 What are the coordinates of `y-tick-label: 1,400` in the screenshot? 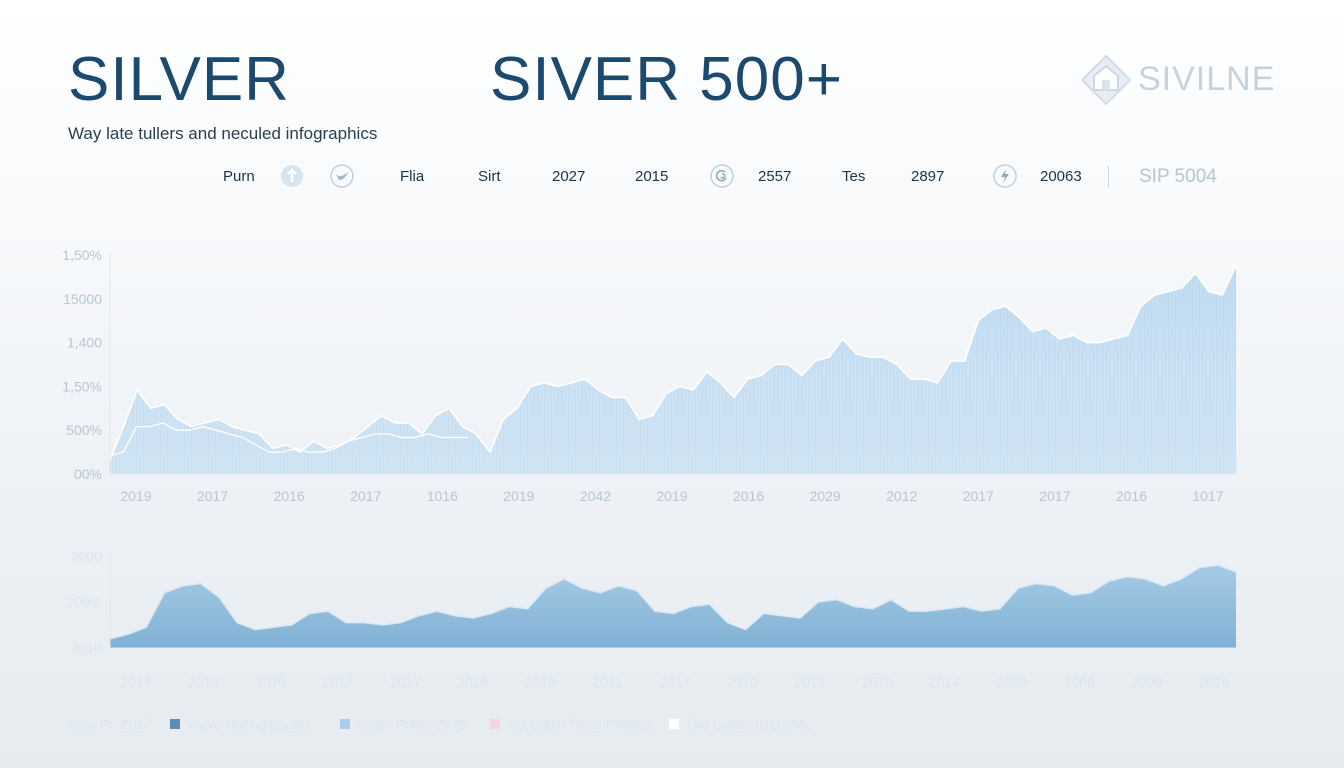 It's located at (84, 343).